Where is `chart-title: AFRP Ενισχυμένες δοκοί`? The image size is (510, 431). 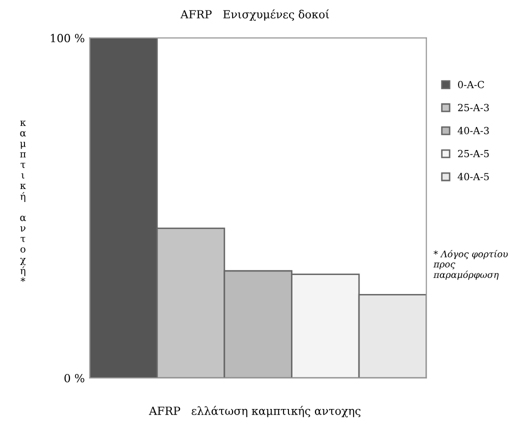 chart-title: AFRP Ενισχυμένες δοκοί is located at coordinates (254, 15).